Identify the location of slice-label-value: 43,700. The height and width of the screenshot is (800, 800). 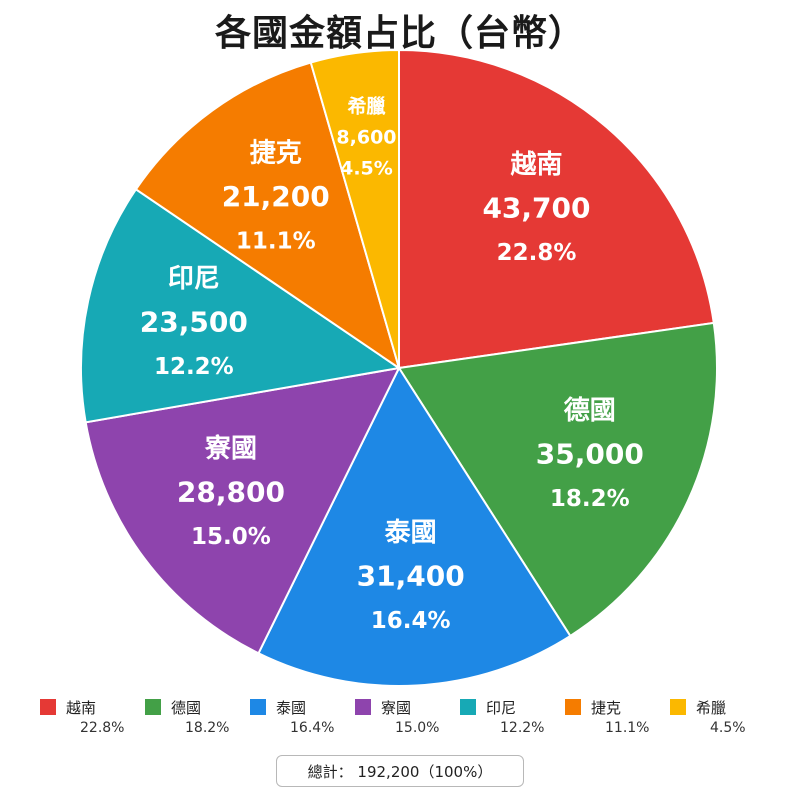
(536, 207).